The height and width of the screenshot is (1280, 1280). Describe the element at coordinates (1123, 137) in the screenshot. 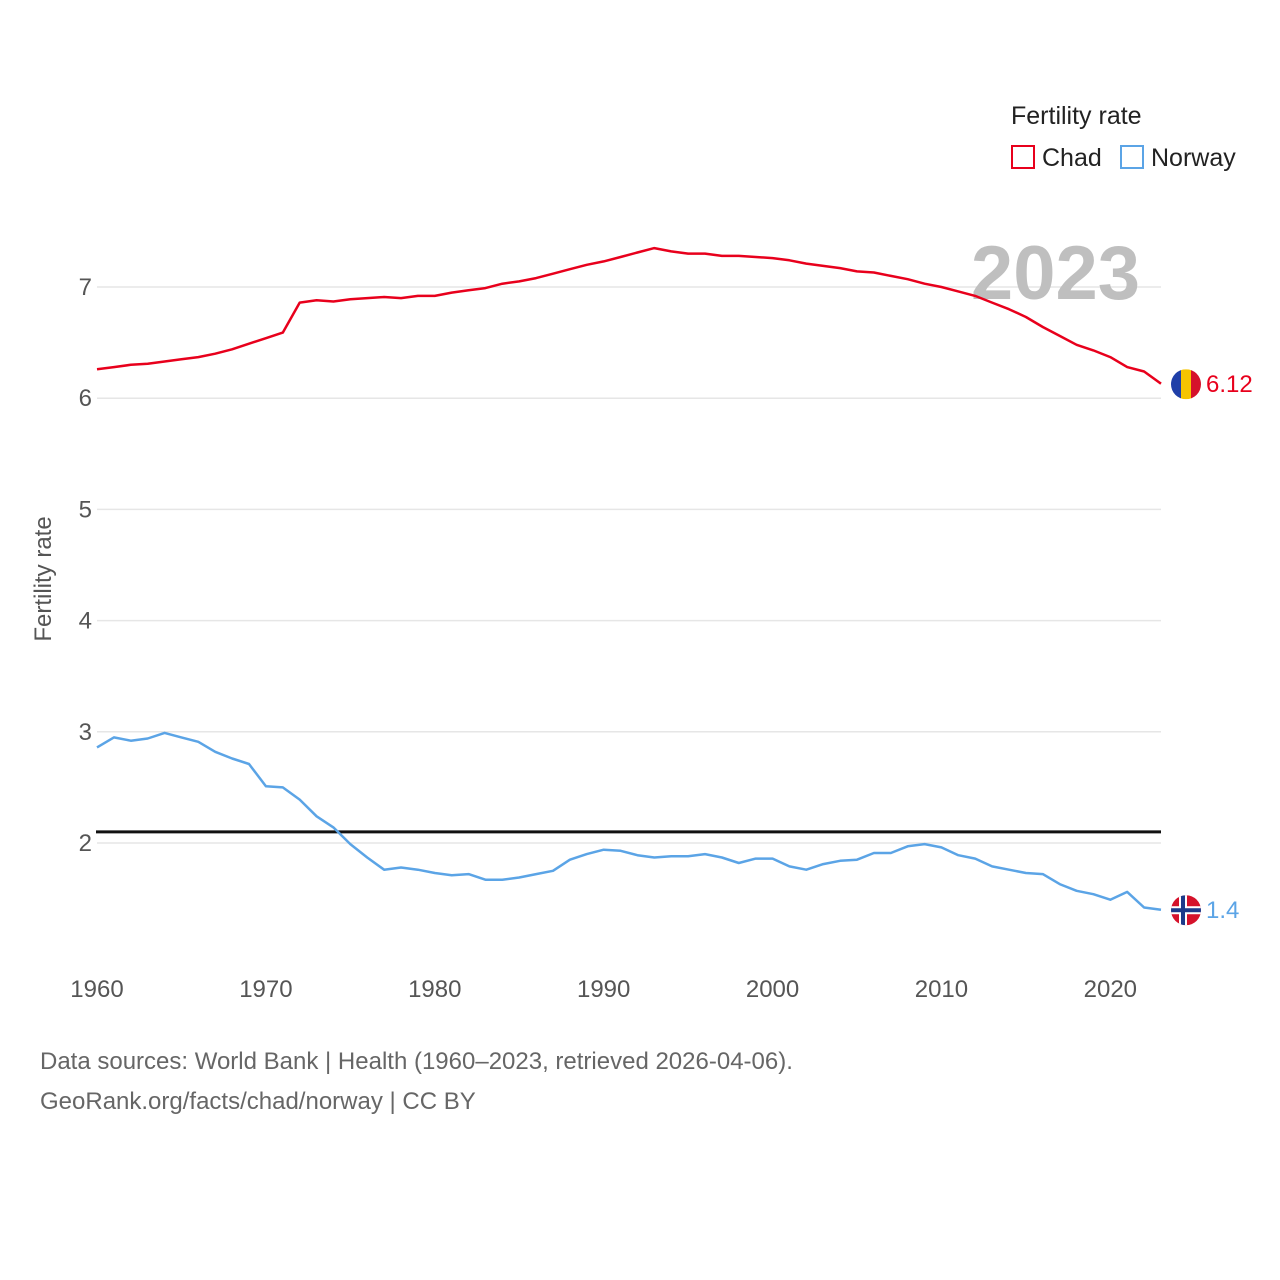

I see `legend: Fertility rate Chad Norway` at that location.